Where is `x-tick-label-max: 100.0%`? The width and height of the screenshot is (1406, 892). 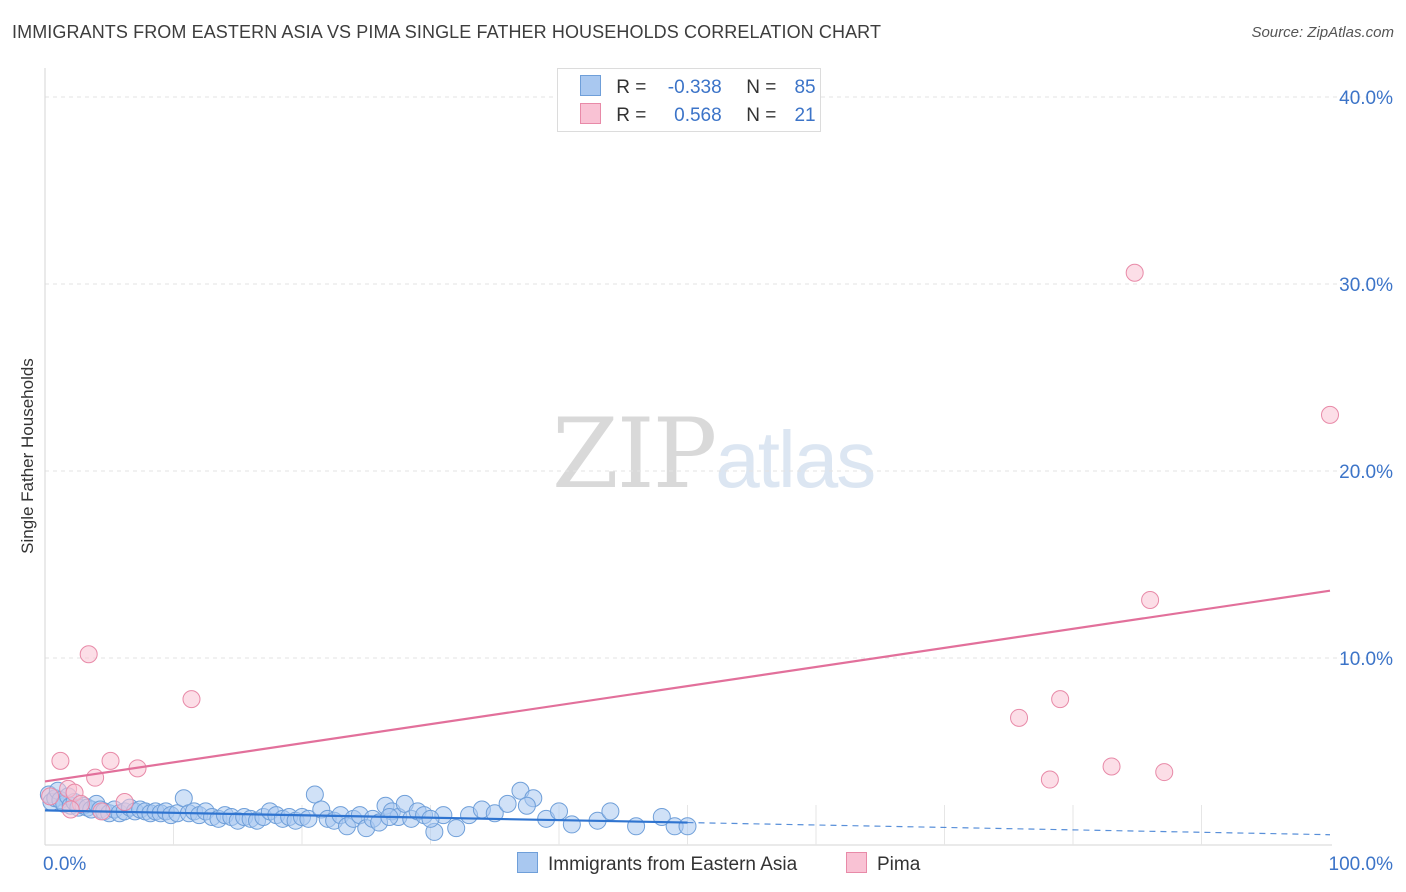 x-tick-label-max: 100.0% is located at coordinates (1361, 864).